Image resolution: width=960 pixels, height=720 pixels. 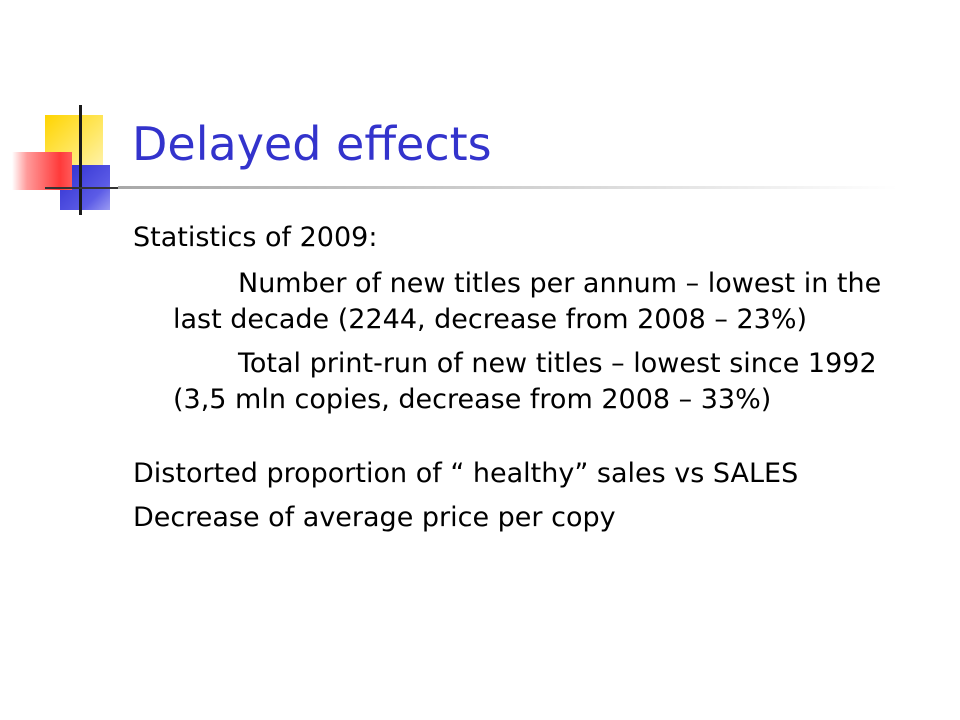 I want to click on slide-logo-icon, so click(x=70, y=157).